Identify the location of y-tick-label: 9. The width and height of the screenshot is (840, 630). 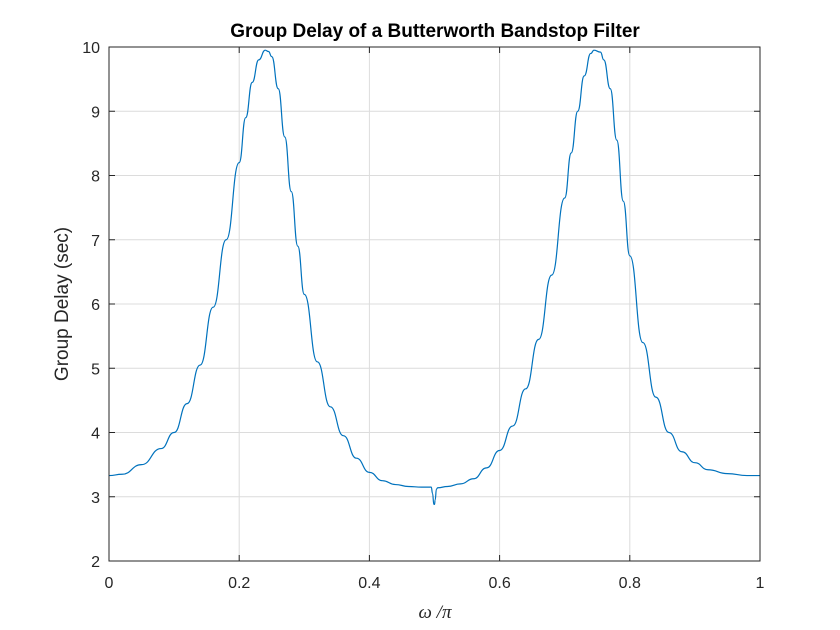
(95, 112).